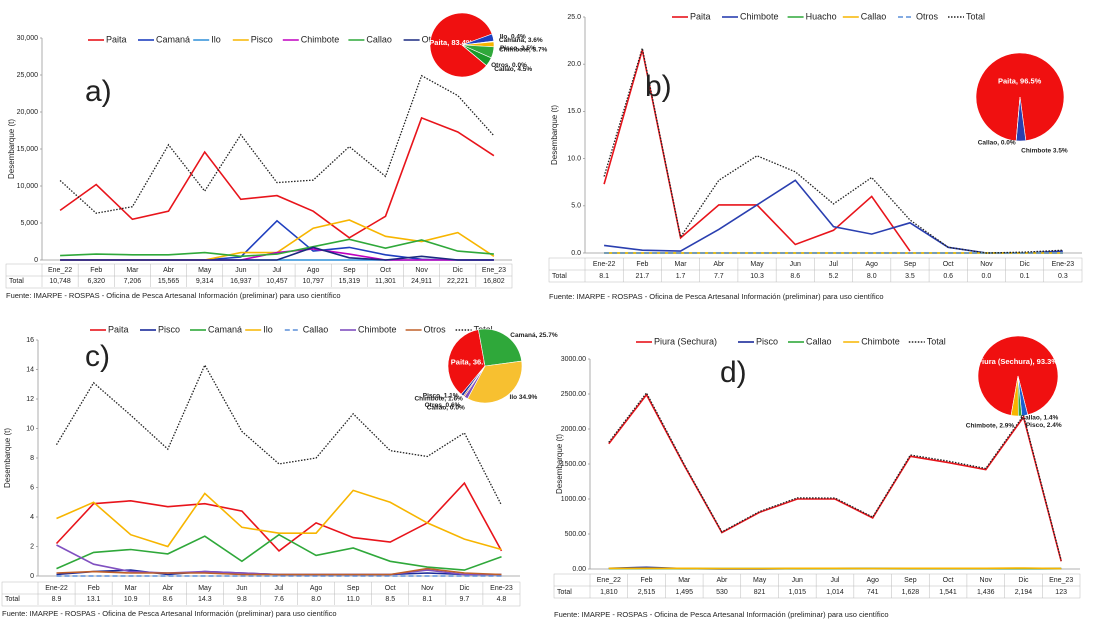  I want to click on y-tick-label: 5,000, so click(29, 223).